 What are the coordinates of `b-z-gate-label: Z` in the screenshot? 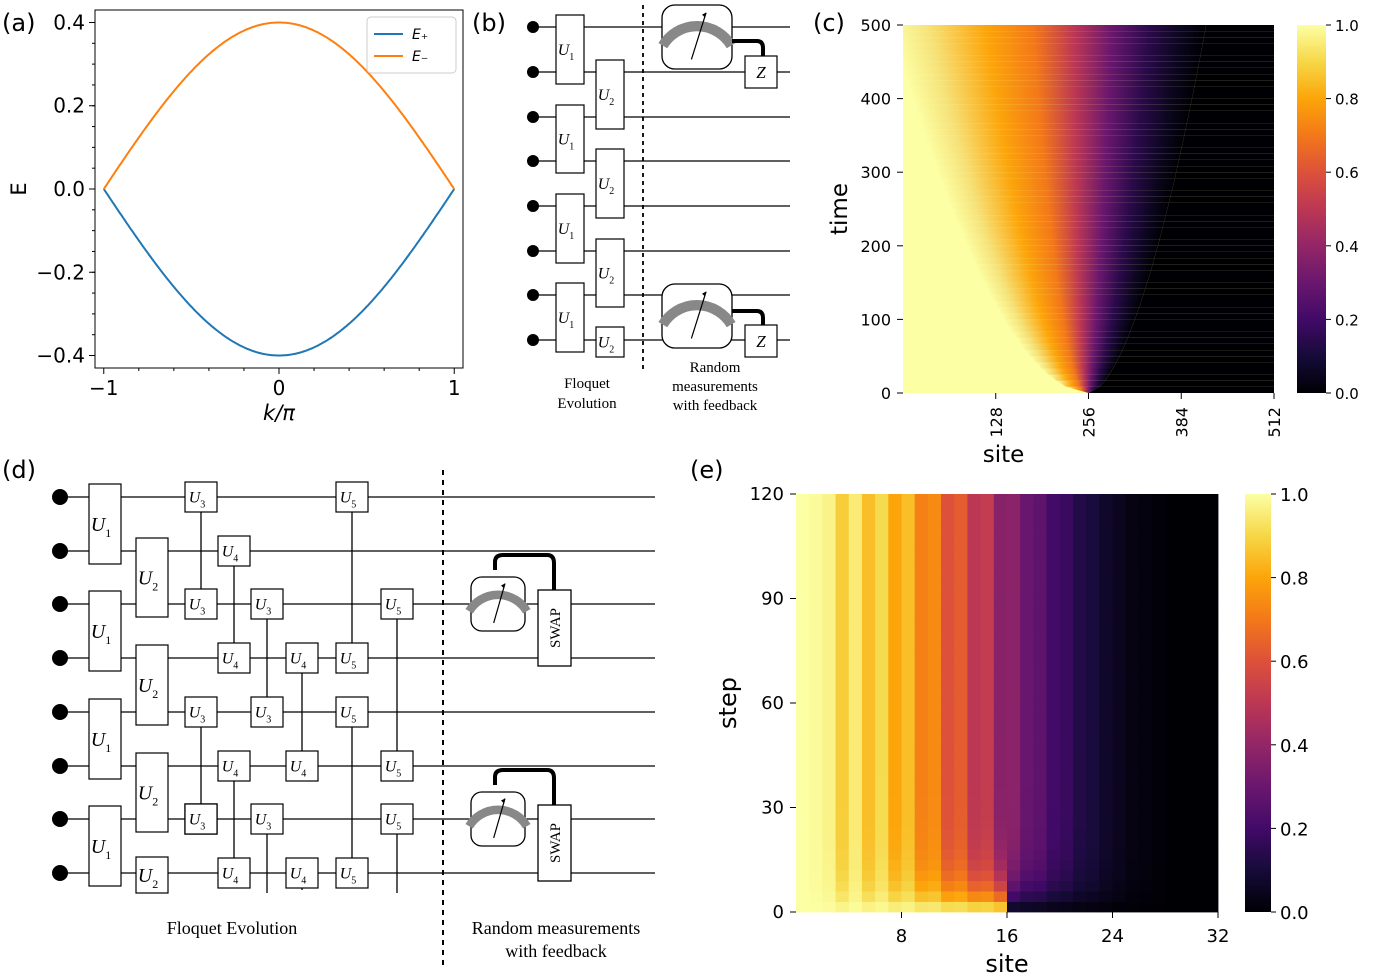 It's located at (761, 341).